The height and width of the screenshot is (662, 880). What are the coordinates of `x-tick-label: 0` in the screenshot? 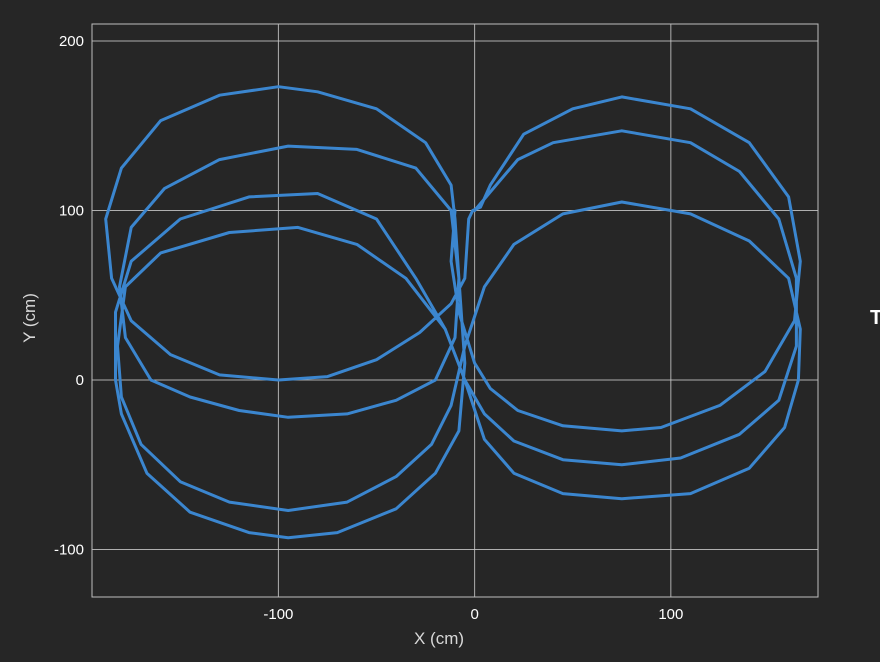 It's located at (474, 614).